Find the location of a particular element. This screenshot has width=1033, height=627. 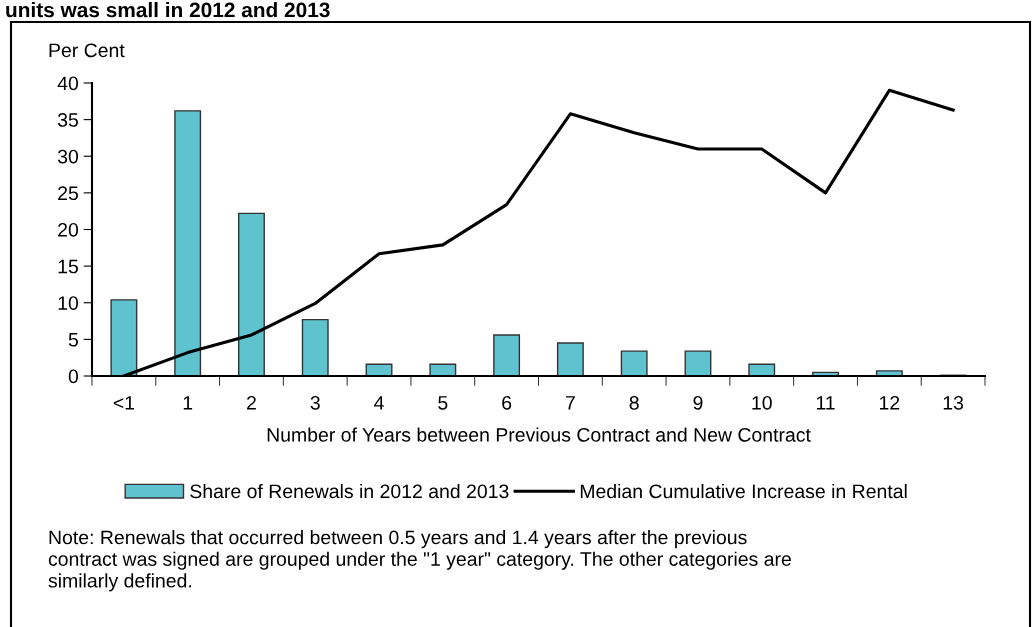

x-tick-label: <1 is located at coordinates (124, 403).